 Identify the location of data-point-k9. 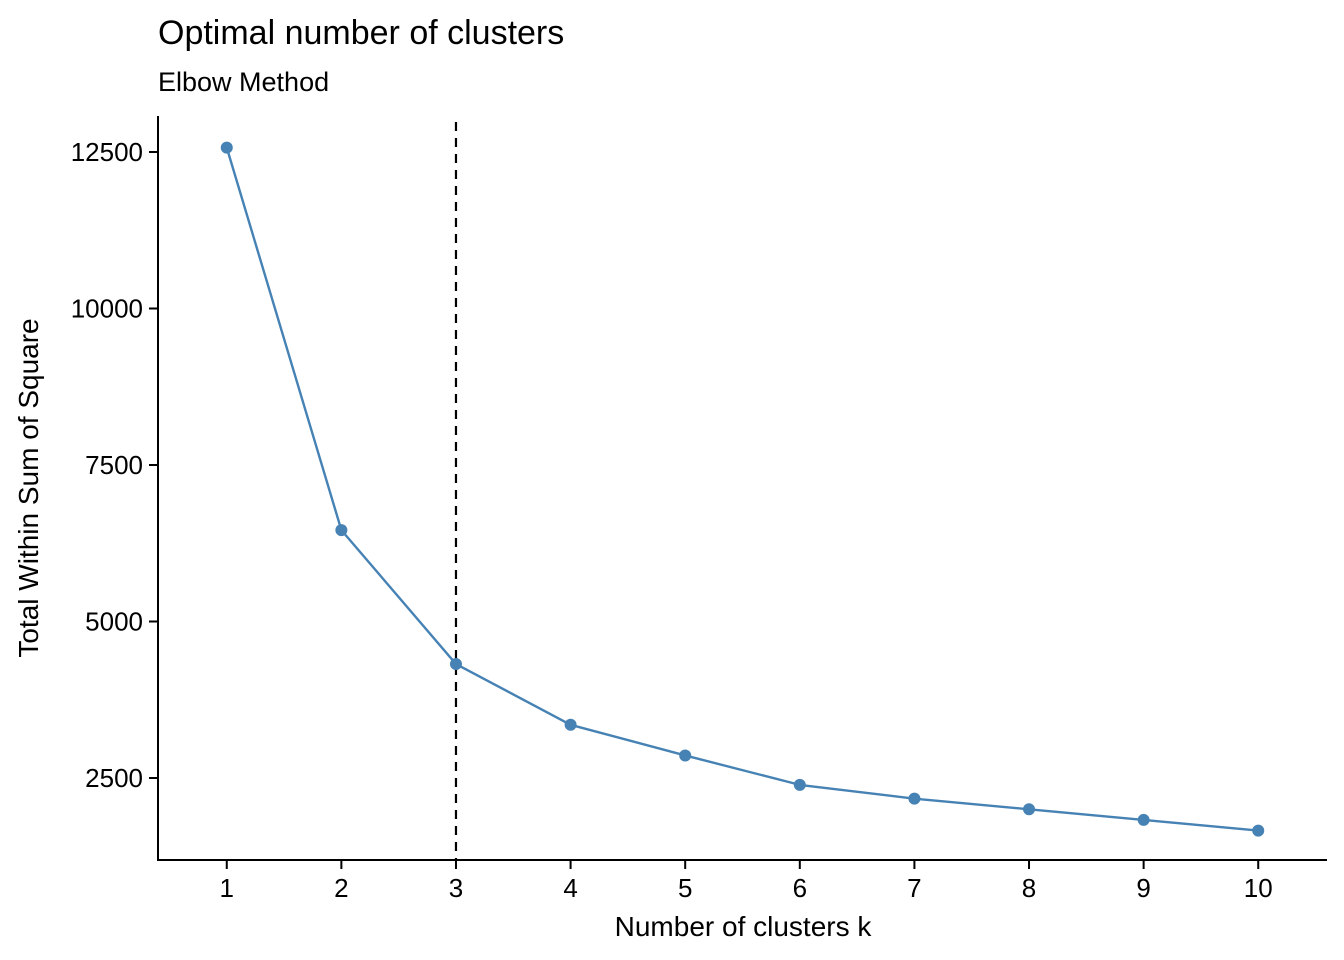
(1143, 819).